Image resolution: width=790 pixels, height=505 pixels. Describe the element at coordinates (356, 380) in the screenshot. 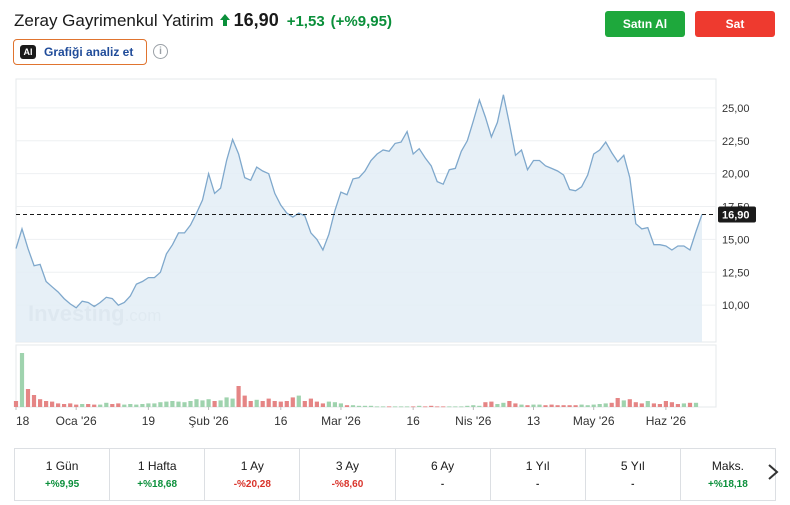

I see `volume-bars` at that location.